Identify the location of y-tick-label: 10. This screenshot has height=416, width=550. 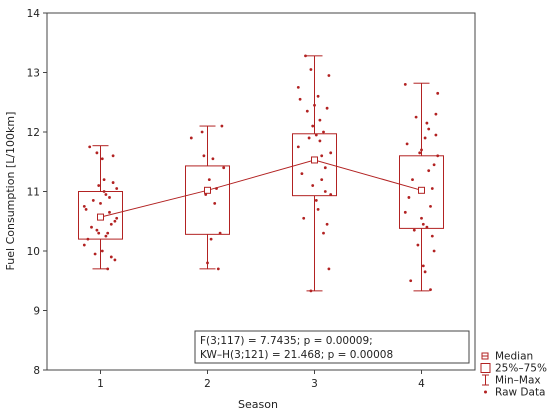
(33, 252).